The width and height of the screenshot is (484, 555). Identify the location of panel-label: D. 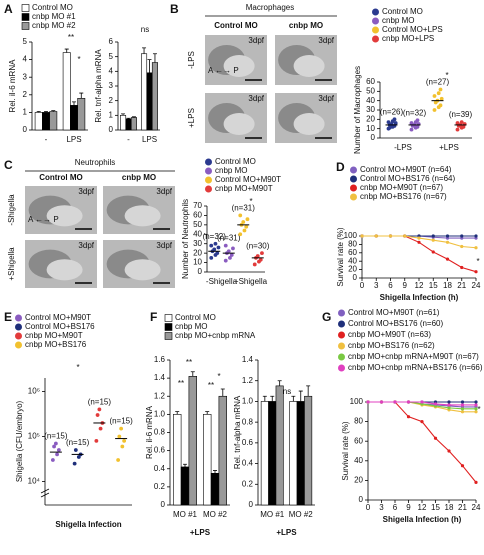
(340, 167).